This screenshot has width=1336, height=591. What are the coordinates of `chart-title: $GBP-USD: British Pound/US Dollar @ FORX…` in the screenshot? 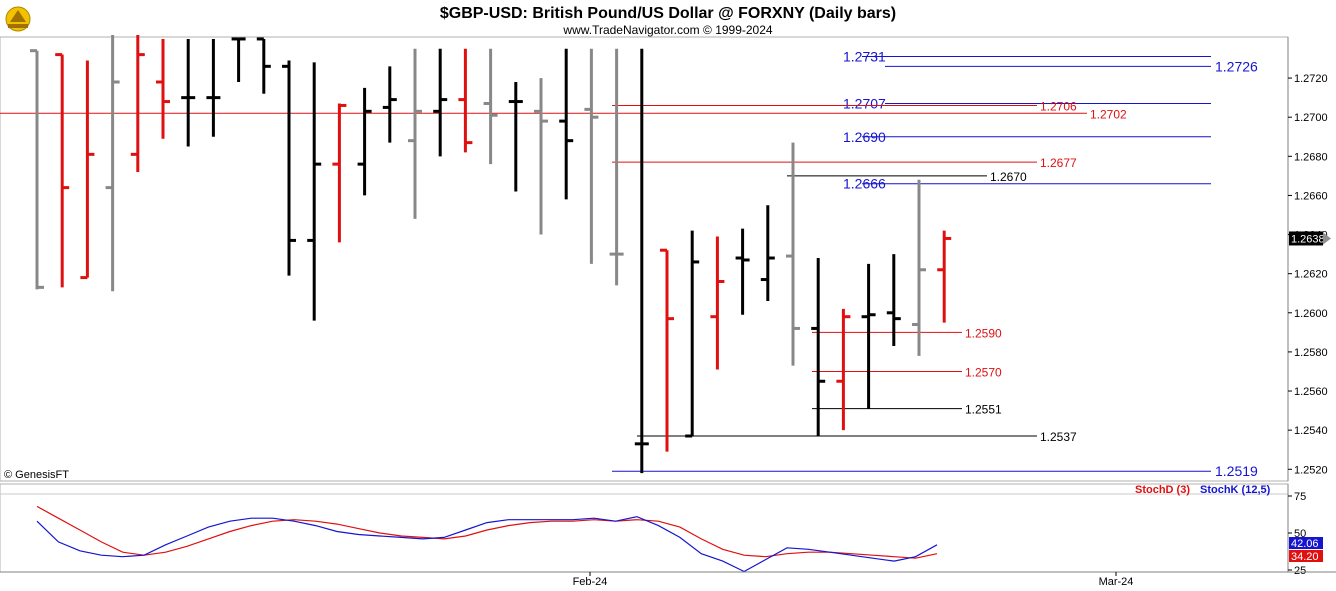 It's located at (668, 13).